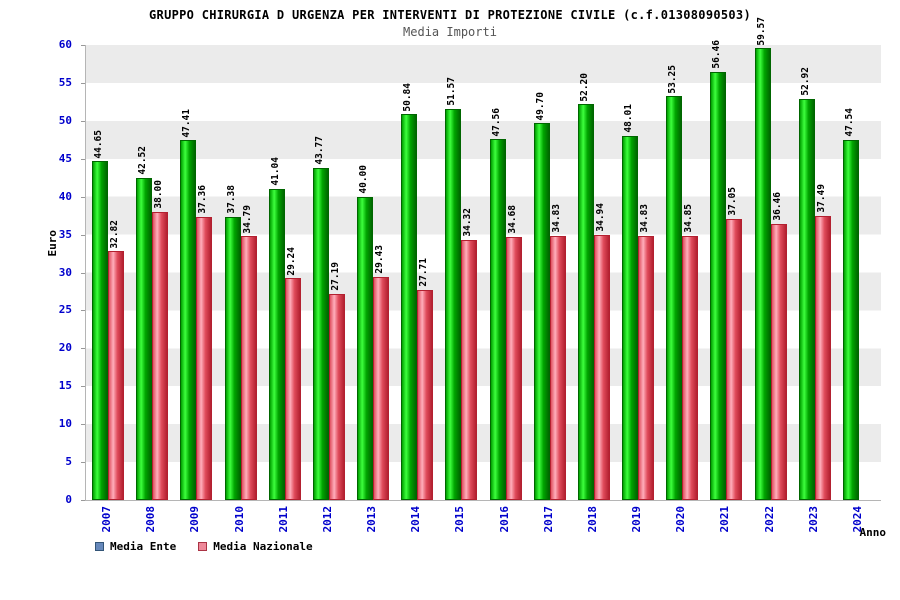 The image size is (900, 600). Describe the element at coordinates (408, 97) in the screenshot. I see `bar-value-label: 50.84` at that location.